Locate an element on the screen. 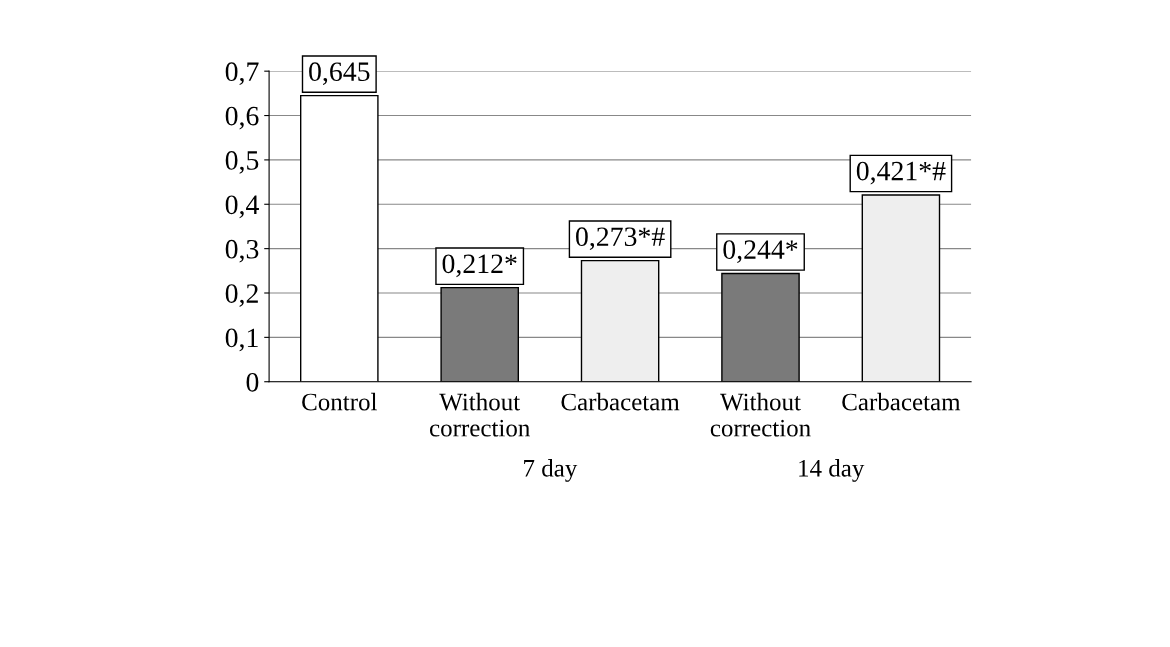  y-tick-label: 0,6 is located at coordinates (242, 118).